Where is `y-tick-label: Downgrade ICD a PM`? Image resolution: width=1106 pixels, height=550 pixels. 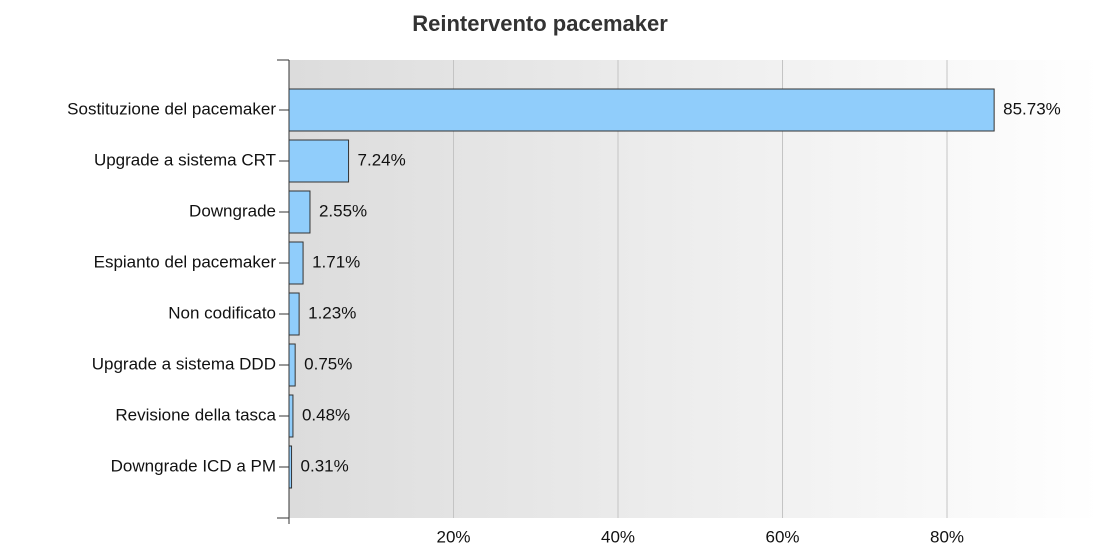
y-tick-label: Downgrade ICD a PM is located at coordinates (193, 465).